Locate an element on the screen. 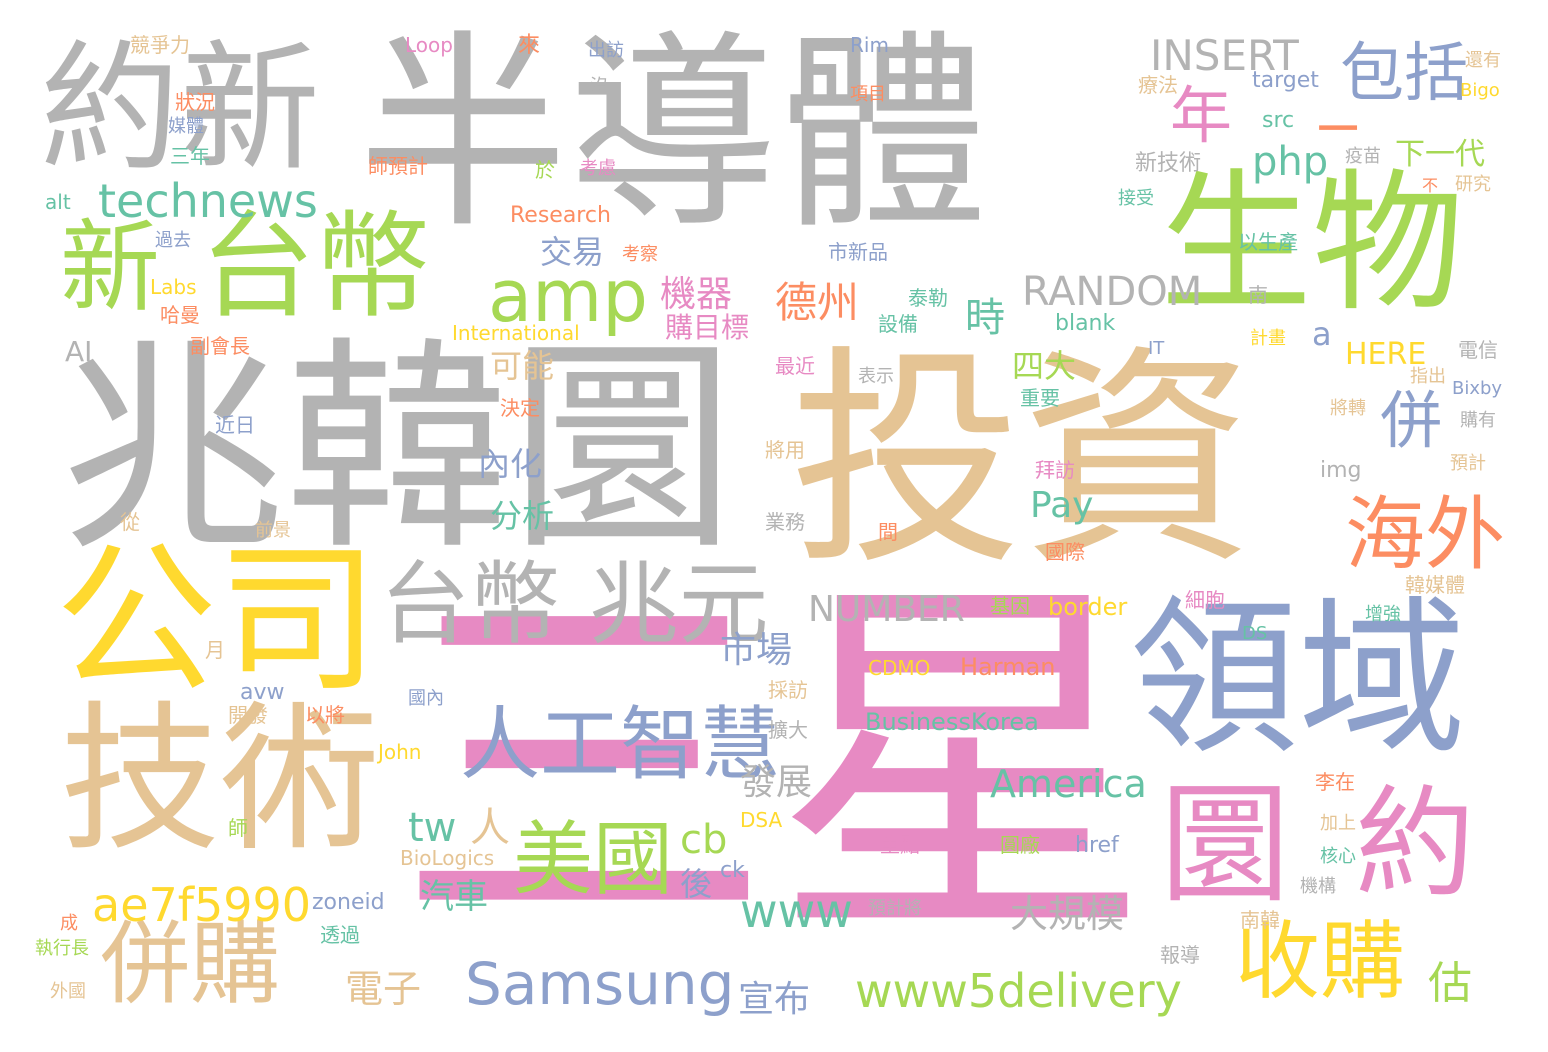  word-cloud-word: 核心 is located at coordinates (1338, 856).